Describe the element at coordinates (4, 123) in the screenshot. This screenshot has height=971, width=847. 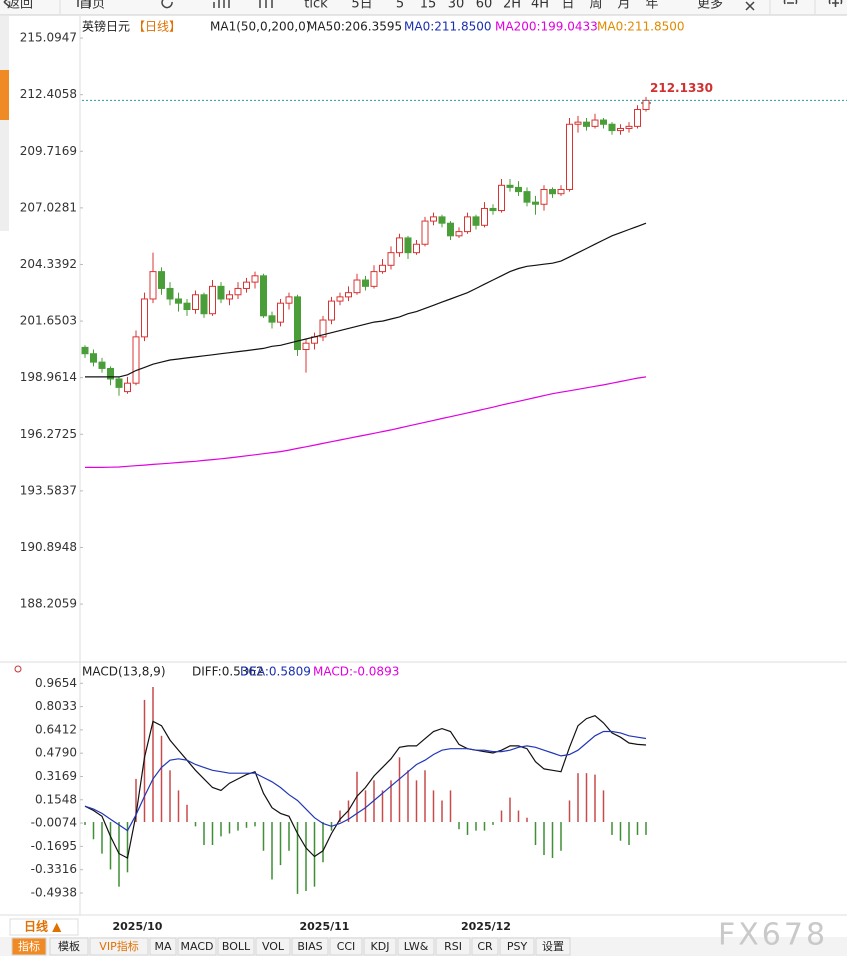
I see `side-tabs` at that location.